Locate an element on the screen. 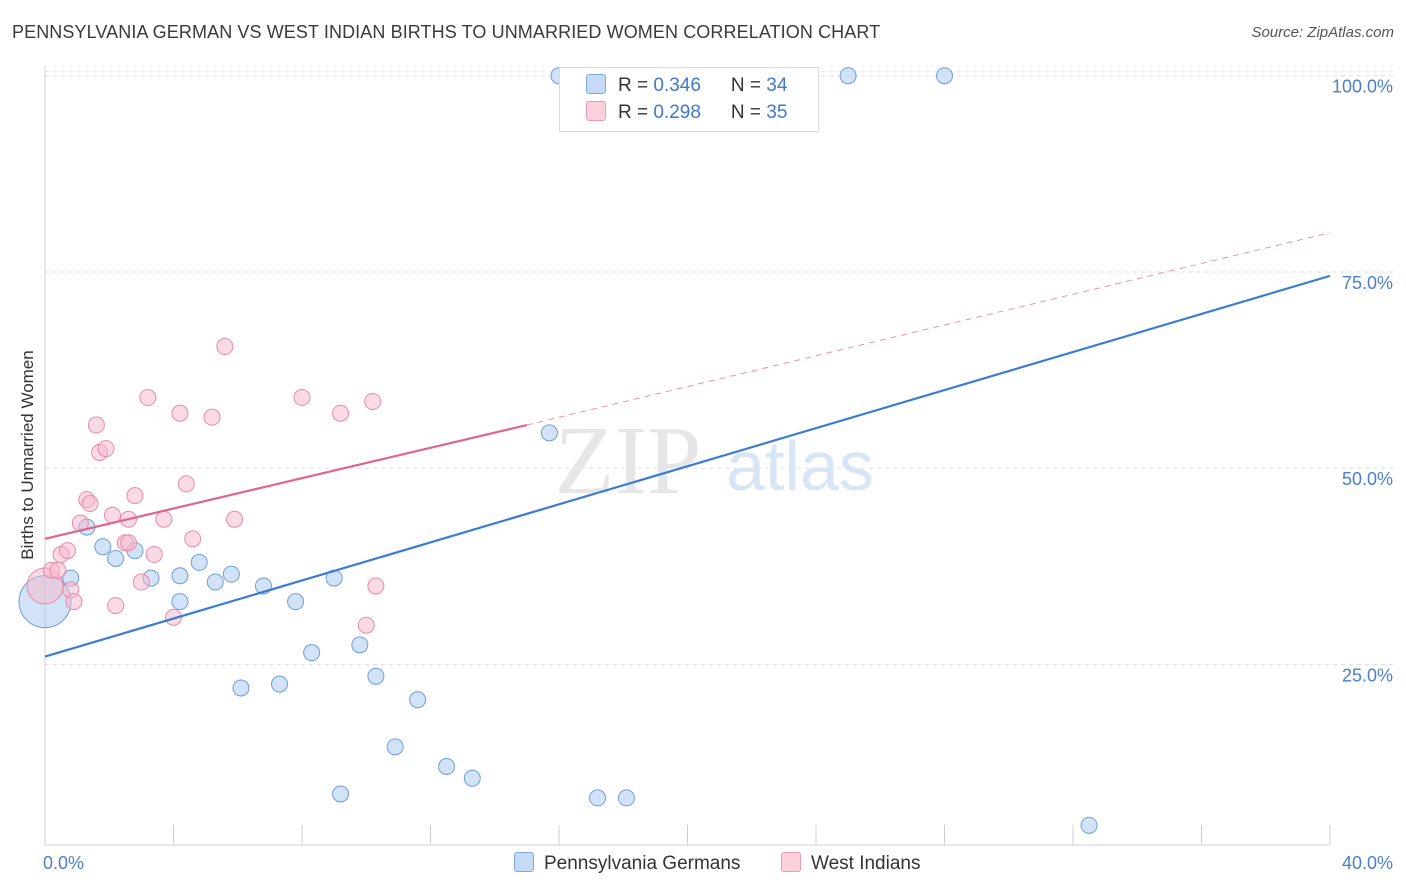 Image resolution: width=1406 pixels, height=892 pixels. legend-item-pennsylvania-germans: Pennsylvania Germans is located at coordinates (627, 863).